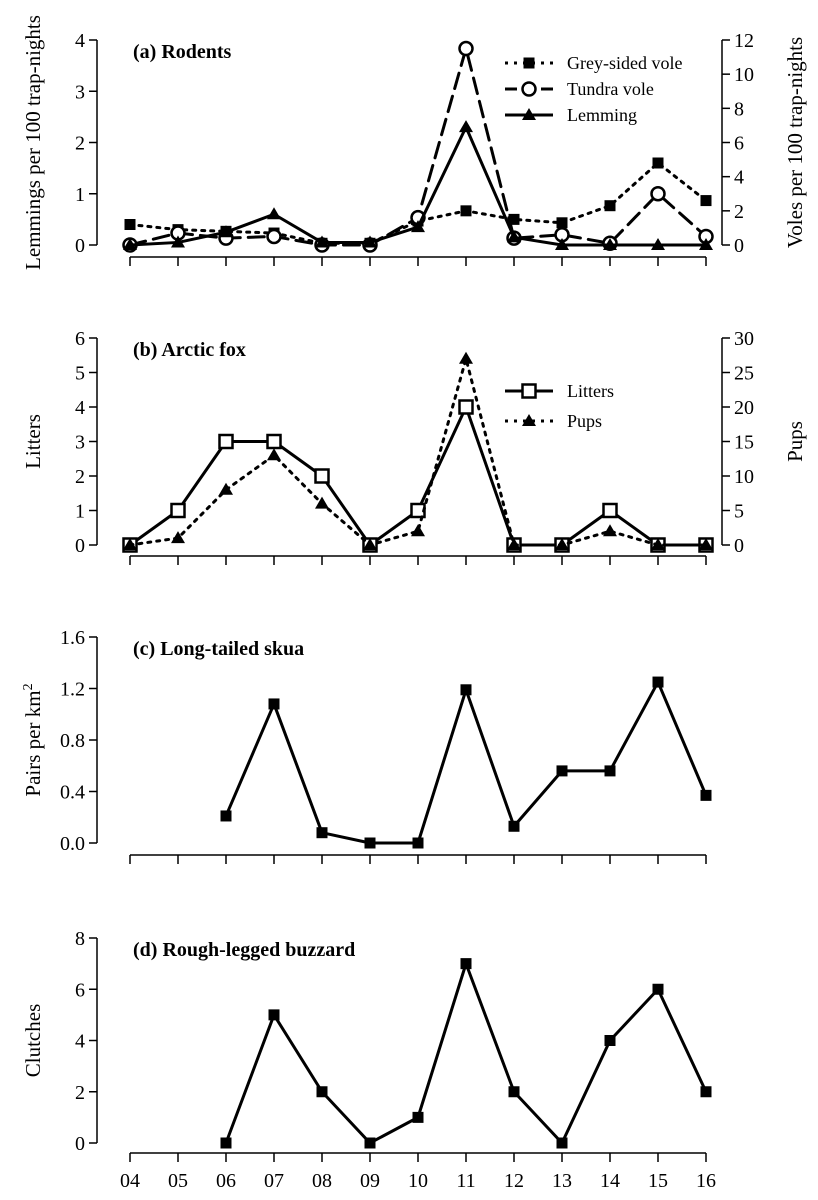 The width and height of the screenshot is (818, 1200). What do you see at coordinates (739, 546) in the screenshot?
I see `y-tick-label-right: 0` at bounding box center [739, 546].